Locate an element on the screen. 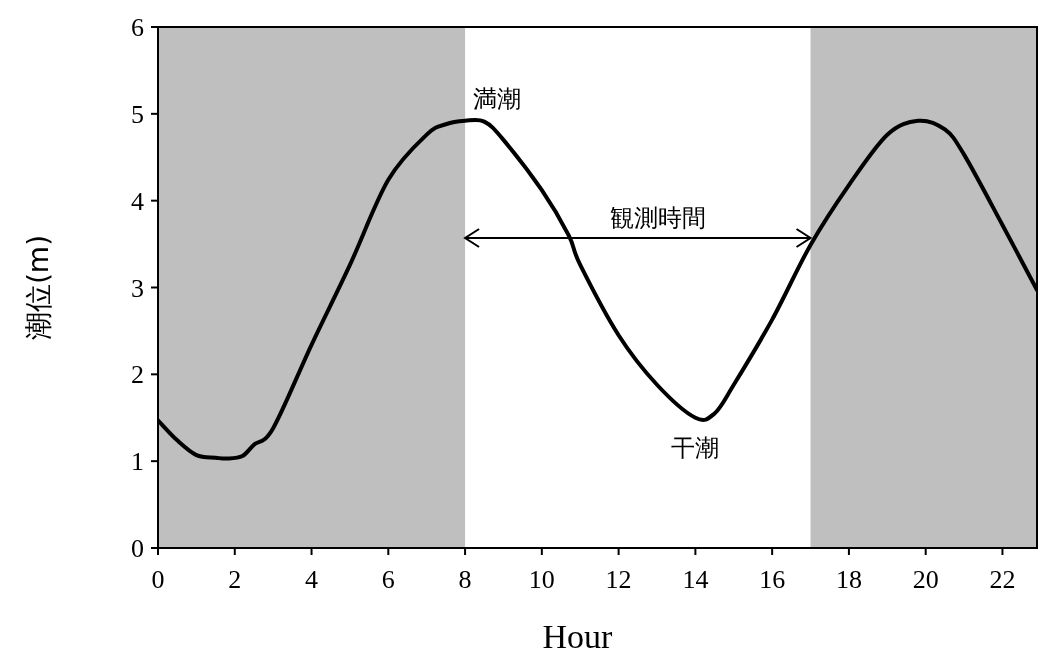 This screenshot has height=664, width=1038. y-tick-label: 6 is located at coordinates (137, 27).